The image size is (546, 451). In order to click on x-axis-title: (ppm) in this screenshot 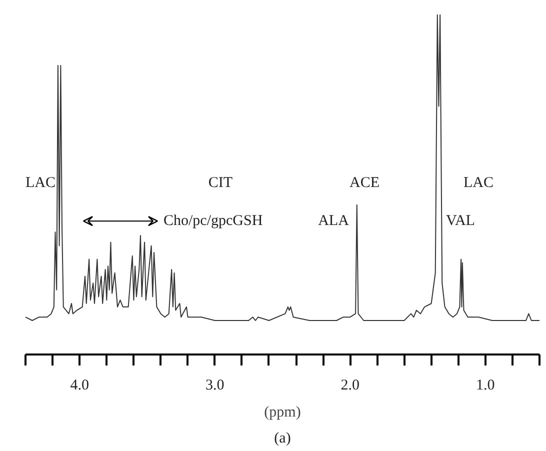, I will do `click(282, 412)`.